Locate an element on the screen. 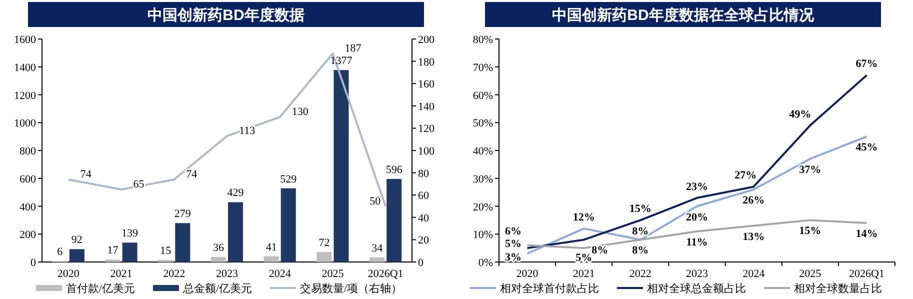 This screenshot has height=299, width=913. legend-label: 总金额/亿美元 is located at coordinates (217, 288).